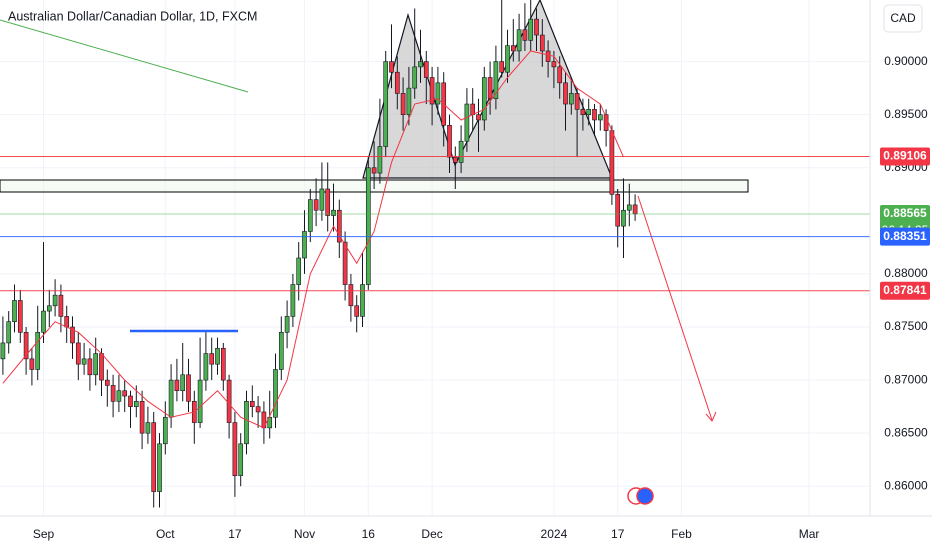 The height and width of the screenshot is (550, 932). I want to click on price-label: 0.88565, so click(905, 213).